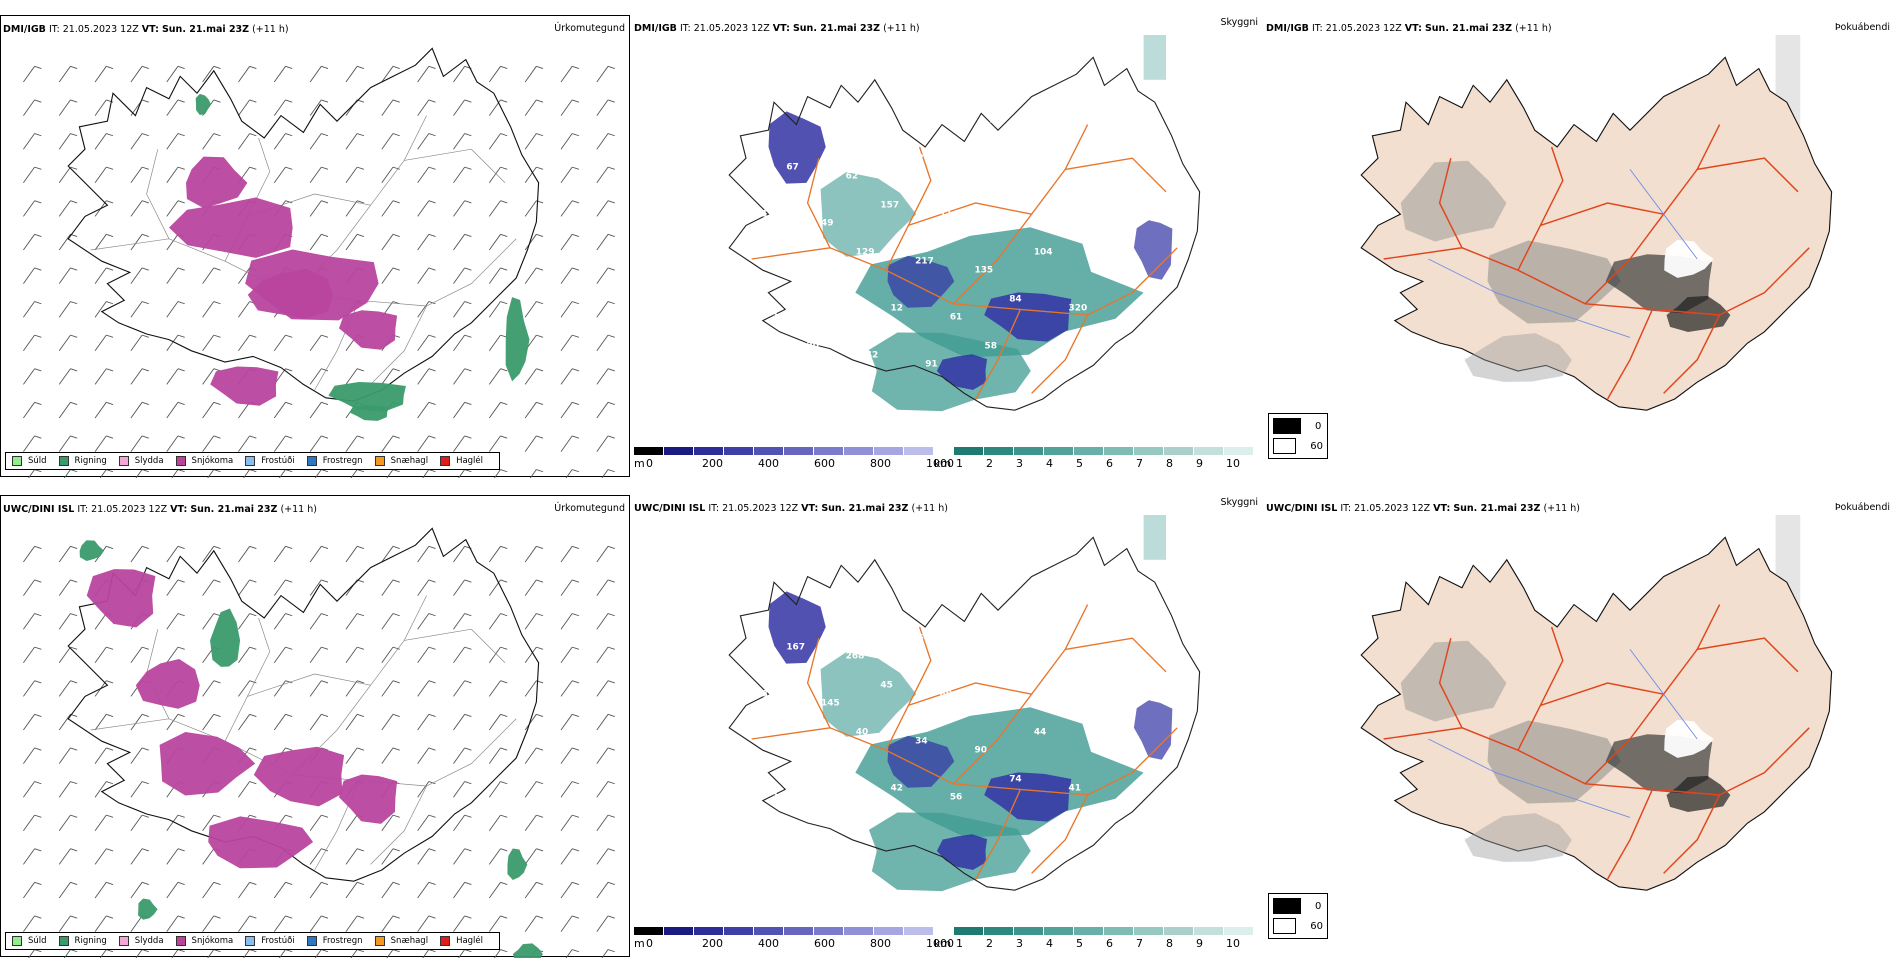 This screenshot has width=1900, height=958. Describe the element at coordinates (1318, 426) in the screenshot. I see `fog-key-label: 0` at that location.